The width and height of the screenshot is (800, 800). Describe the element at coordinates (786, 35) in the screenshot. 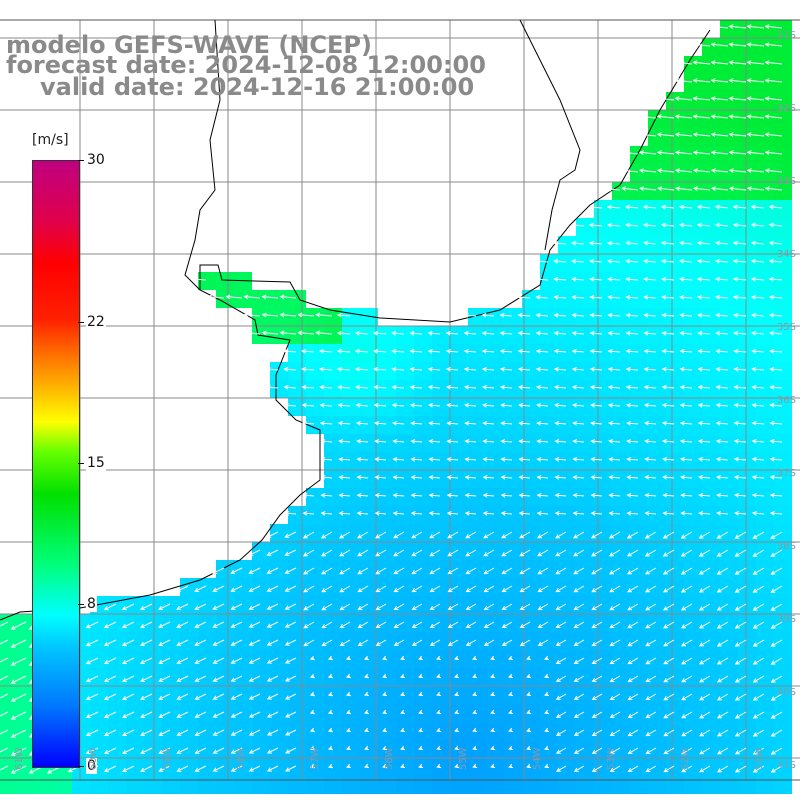

I see `lat-label: 31S` at that location.